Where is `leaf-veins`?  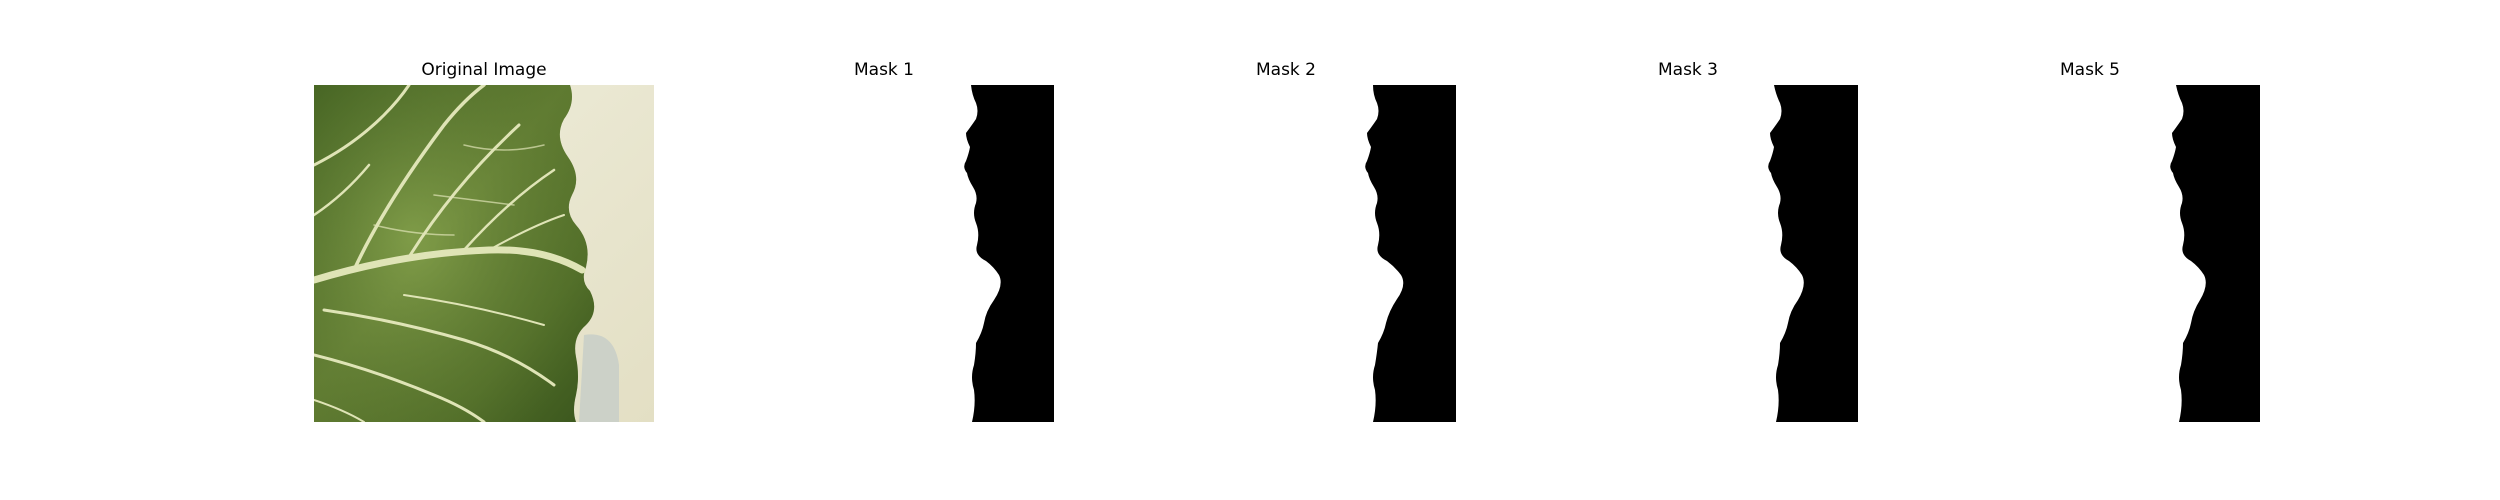 leaf-veins is located at coordinates (450, 253).